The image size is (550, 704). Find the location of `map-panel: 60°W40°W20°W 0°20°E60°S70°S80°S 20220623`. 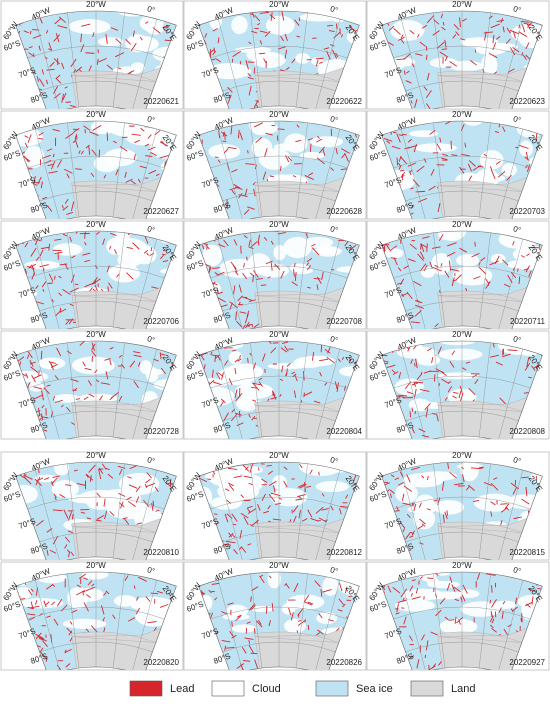

map-panel: 60°W40°W20°W 0°20°E60°S70°S80°S 20220623 is located at coordinates (458, 55).